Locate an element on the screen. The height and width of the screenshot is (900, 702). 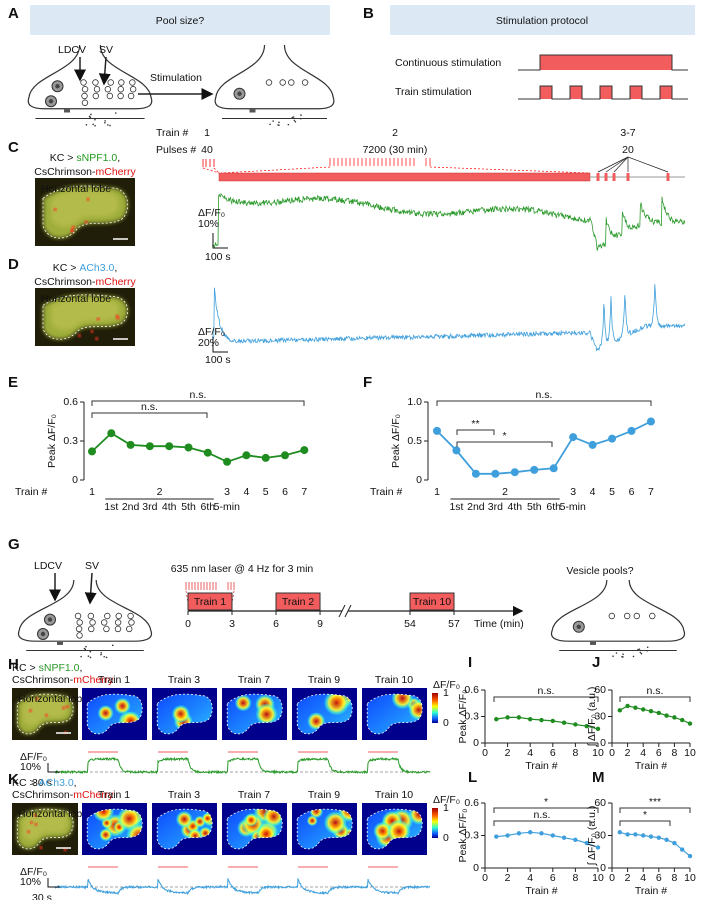
image-label: Train 3 is located at coordinates (184, 680).